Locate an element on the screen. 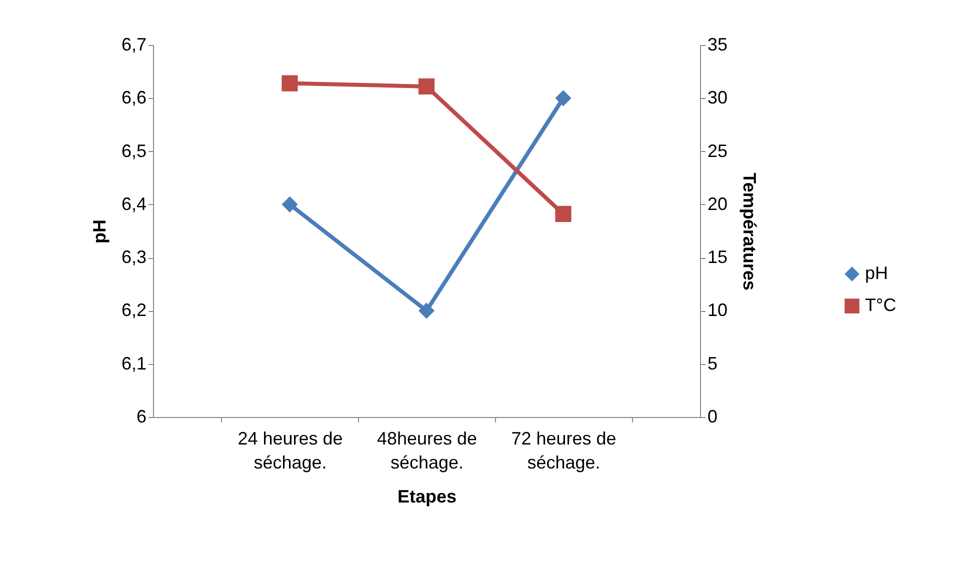 The width and height of the screenshot is (958, 585). y2-tick-label: 5 is located at coordinates (713, 363).